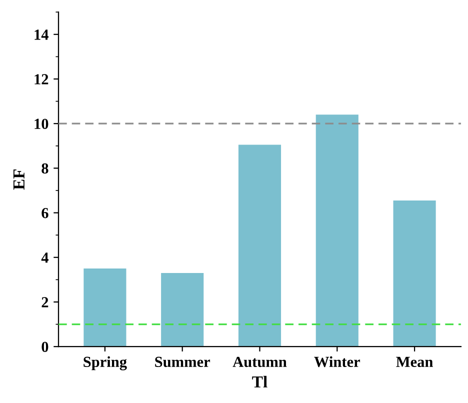 The image size is (468, 403). I want to click on y-axis-title: EF, so click(18, 179).